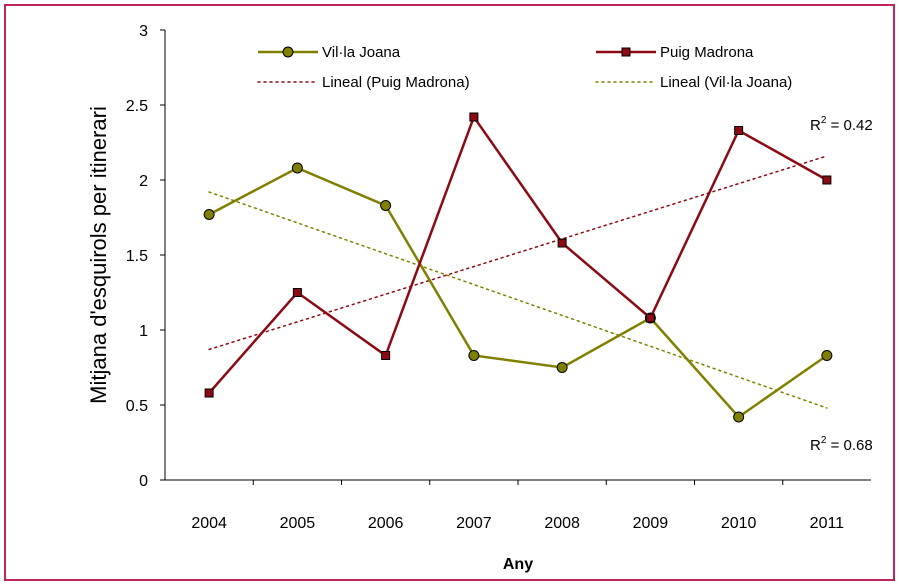  What do you see at coordinates (137, 256) in the screenshot?
I see `y-tick-label: 1.5` at bounding box center [137, 256].